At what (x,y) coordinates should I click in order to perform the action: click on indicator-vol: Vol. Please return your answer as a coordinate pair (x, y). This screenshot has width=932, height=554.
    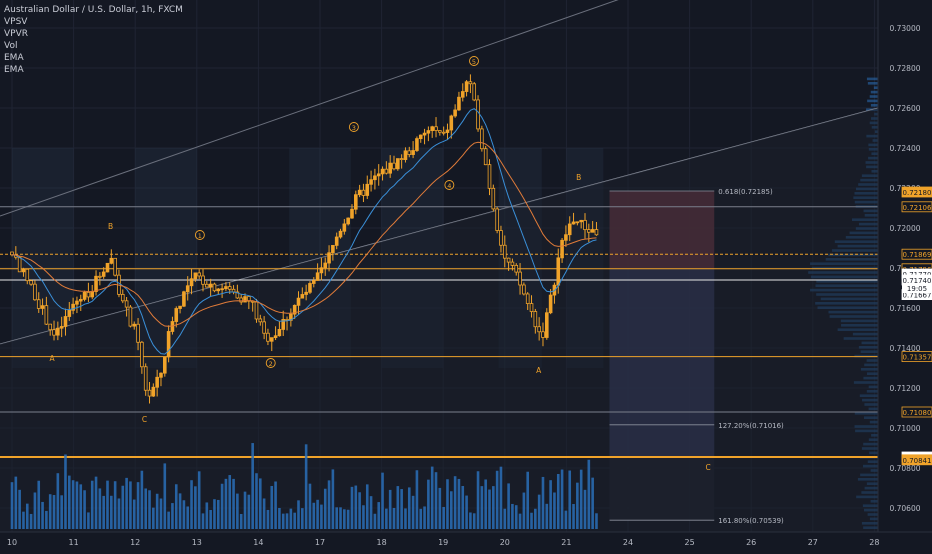
    Looking at the image, I should click on (11, 46).